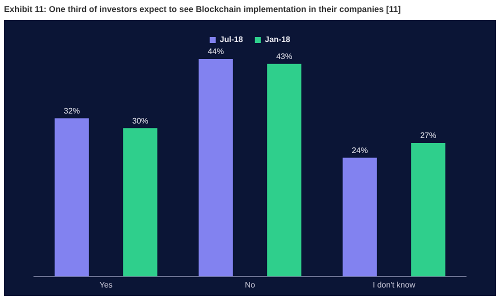 The width and height of the screenshot is (500, 300). What do you see at coordinates (140, 121) in the screenshot?
I see `data-label: 30%` at bounding box center [140, 121].